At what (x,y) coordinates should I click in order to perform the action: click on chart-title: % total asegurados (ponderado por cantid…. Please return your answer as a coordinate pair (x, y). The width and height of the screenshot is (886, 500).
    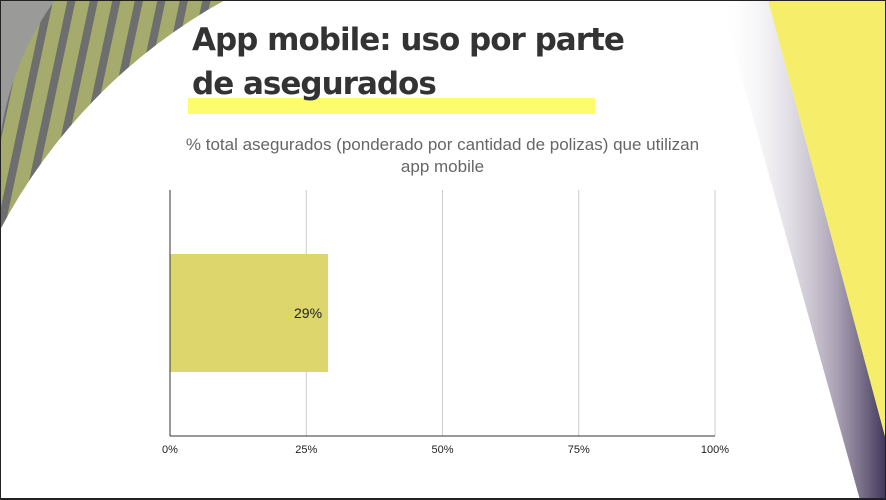
    Looking at the image, I should click on (442, 155).